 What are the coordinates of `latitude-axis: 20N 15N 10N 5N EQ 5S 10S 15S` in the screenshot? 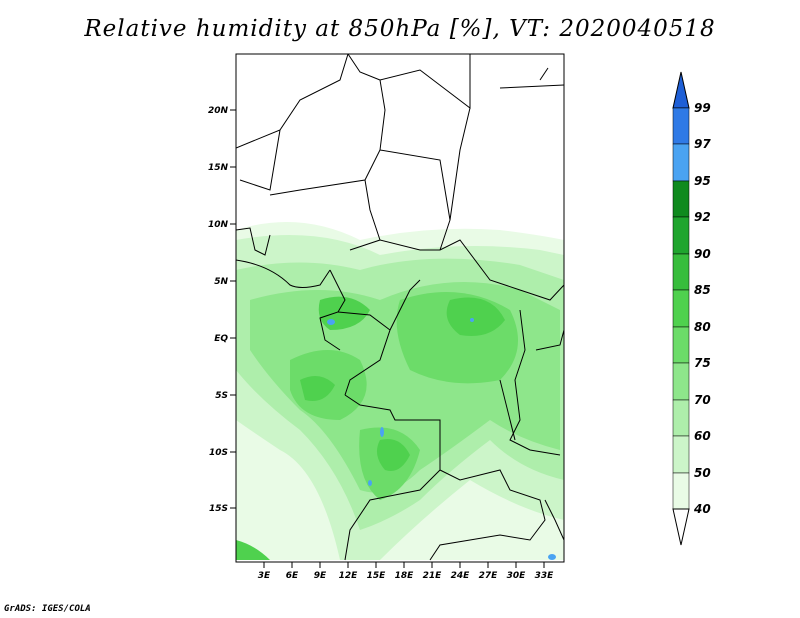 It's located at (222, 310).